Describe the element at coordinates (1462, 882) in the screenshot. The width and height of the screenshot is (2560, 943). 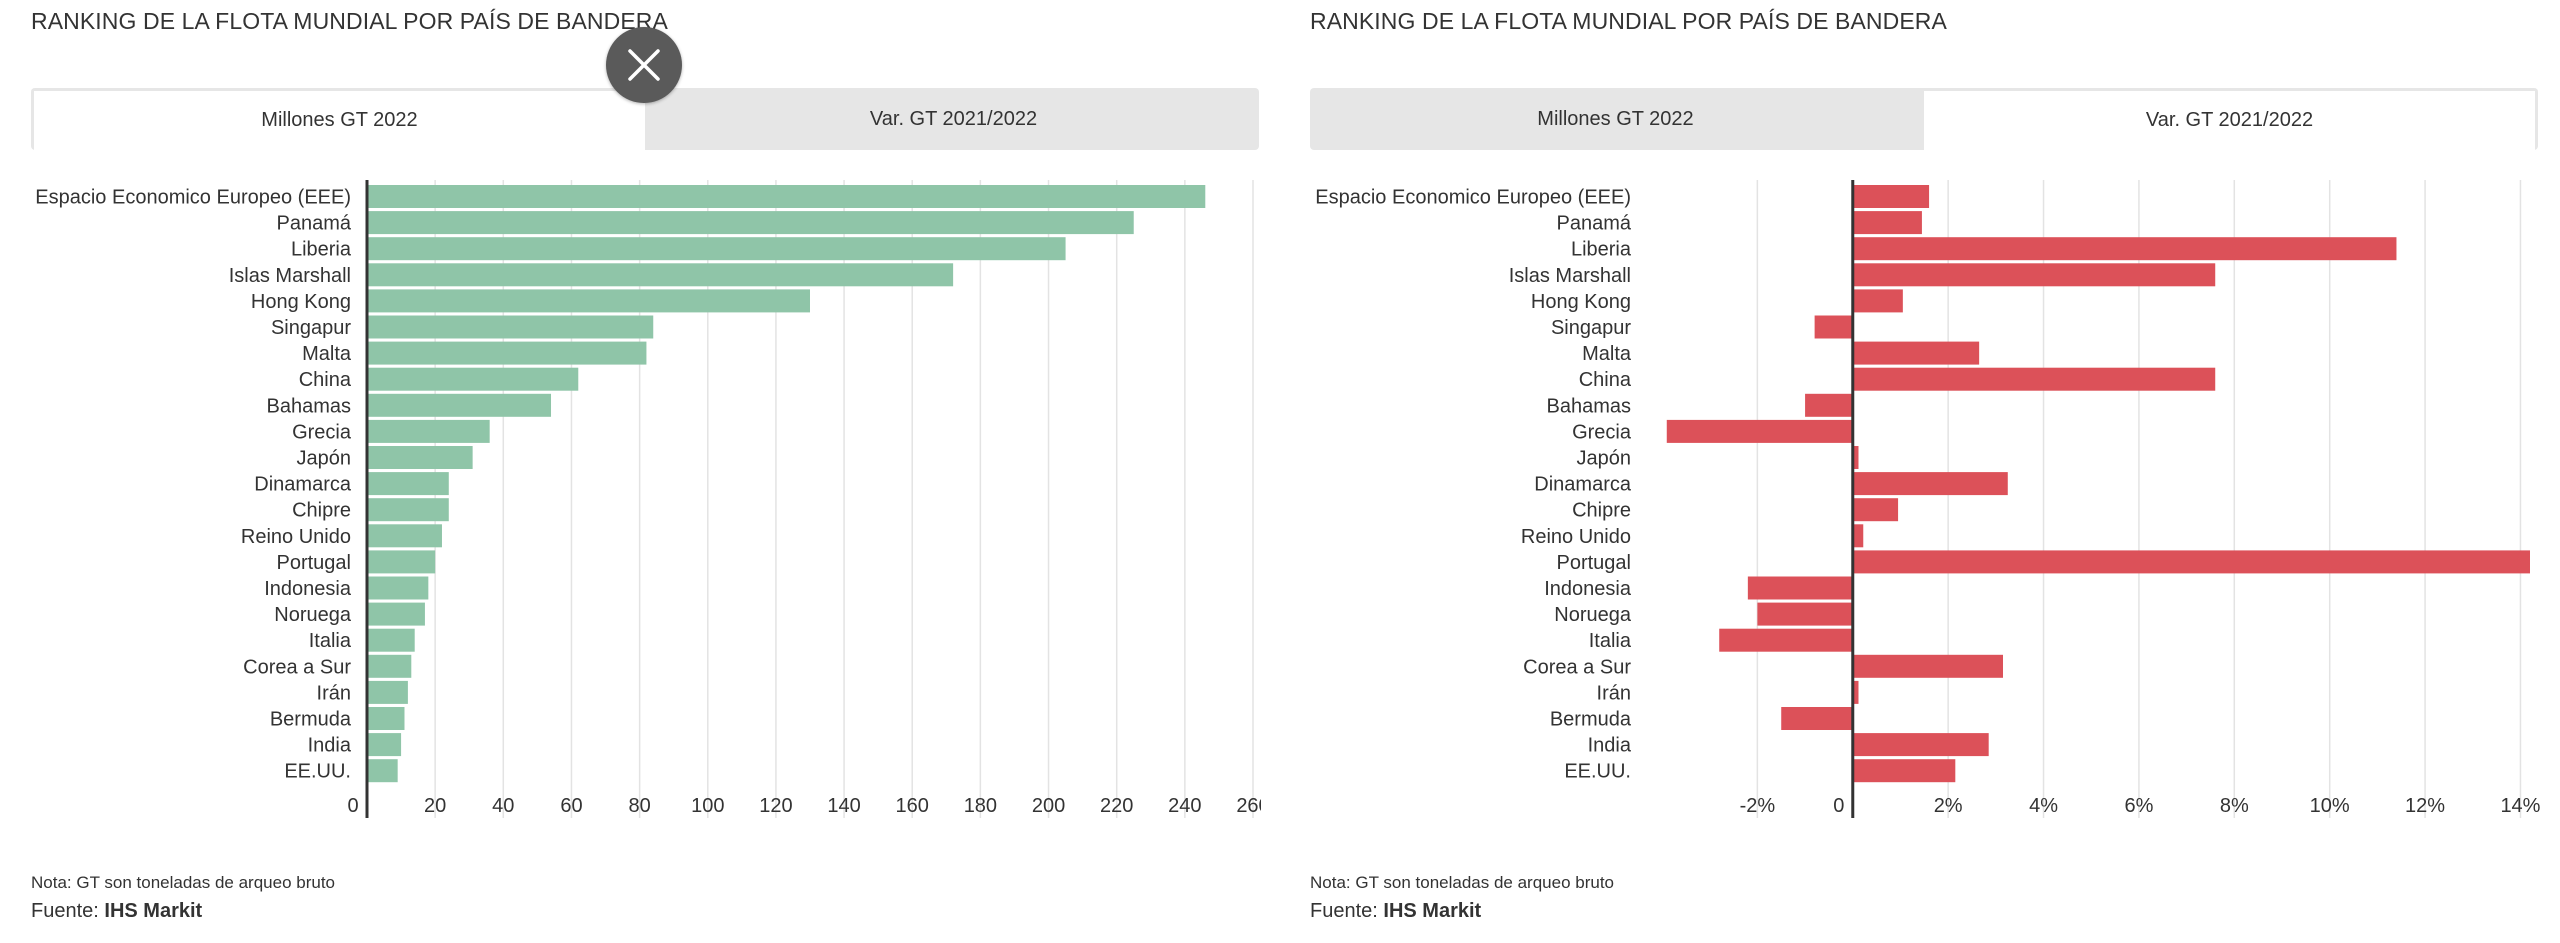
I see `chart-note: Nota: GT son toneladas de arqueo bruto` at that location.